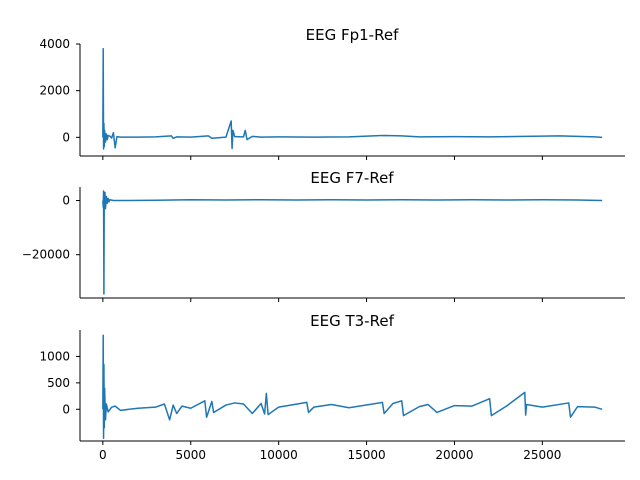 This screenshot has width=640, height=480. I want to click on x-tick-label: 0, so click(103, 455).